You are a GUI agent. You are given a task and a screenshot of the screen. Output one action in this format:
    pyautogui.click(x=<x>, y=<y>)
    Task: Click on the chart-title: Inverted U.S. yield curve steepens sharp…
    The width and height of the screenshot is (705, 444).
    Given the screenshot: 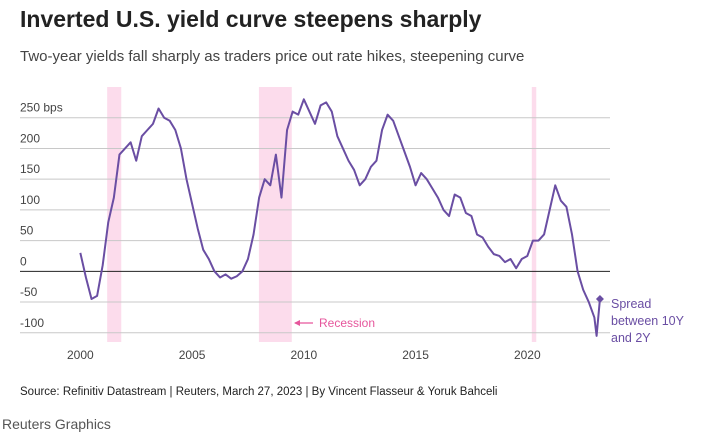 What is the action you would take?
    pyautogui.click(x=251, y=19)
    